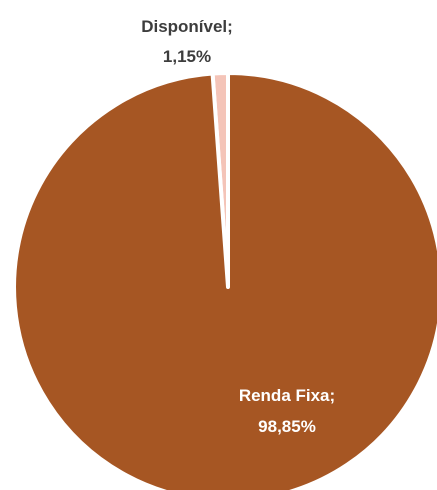 The height and width of the screenshot is (490, 437). I want to click on label-disponivel-value: 1,15%, so click(187, 56).